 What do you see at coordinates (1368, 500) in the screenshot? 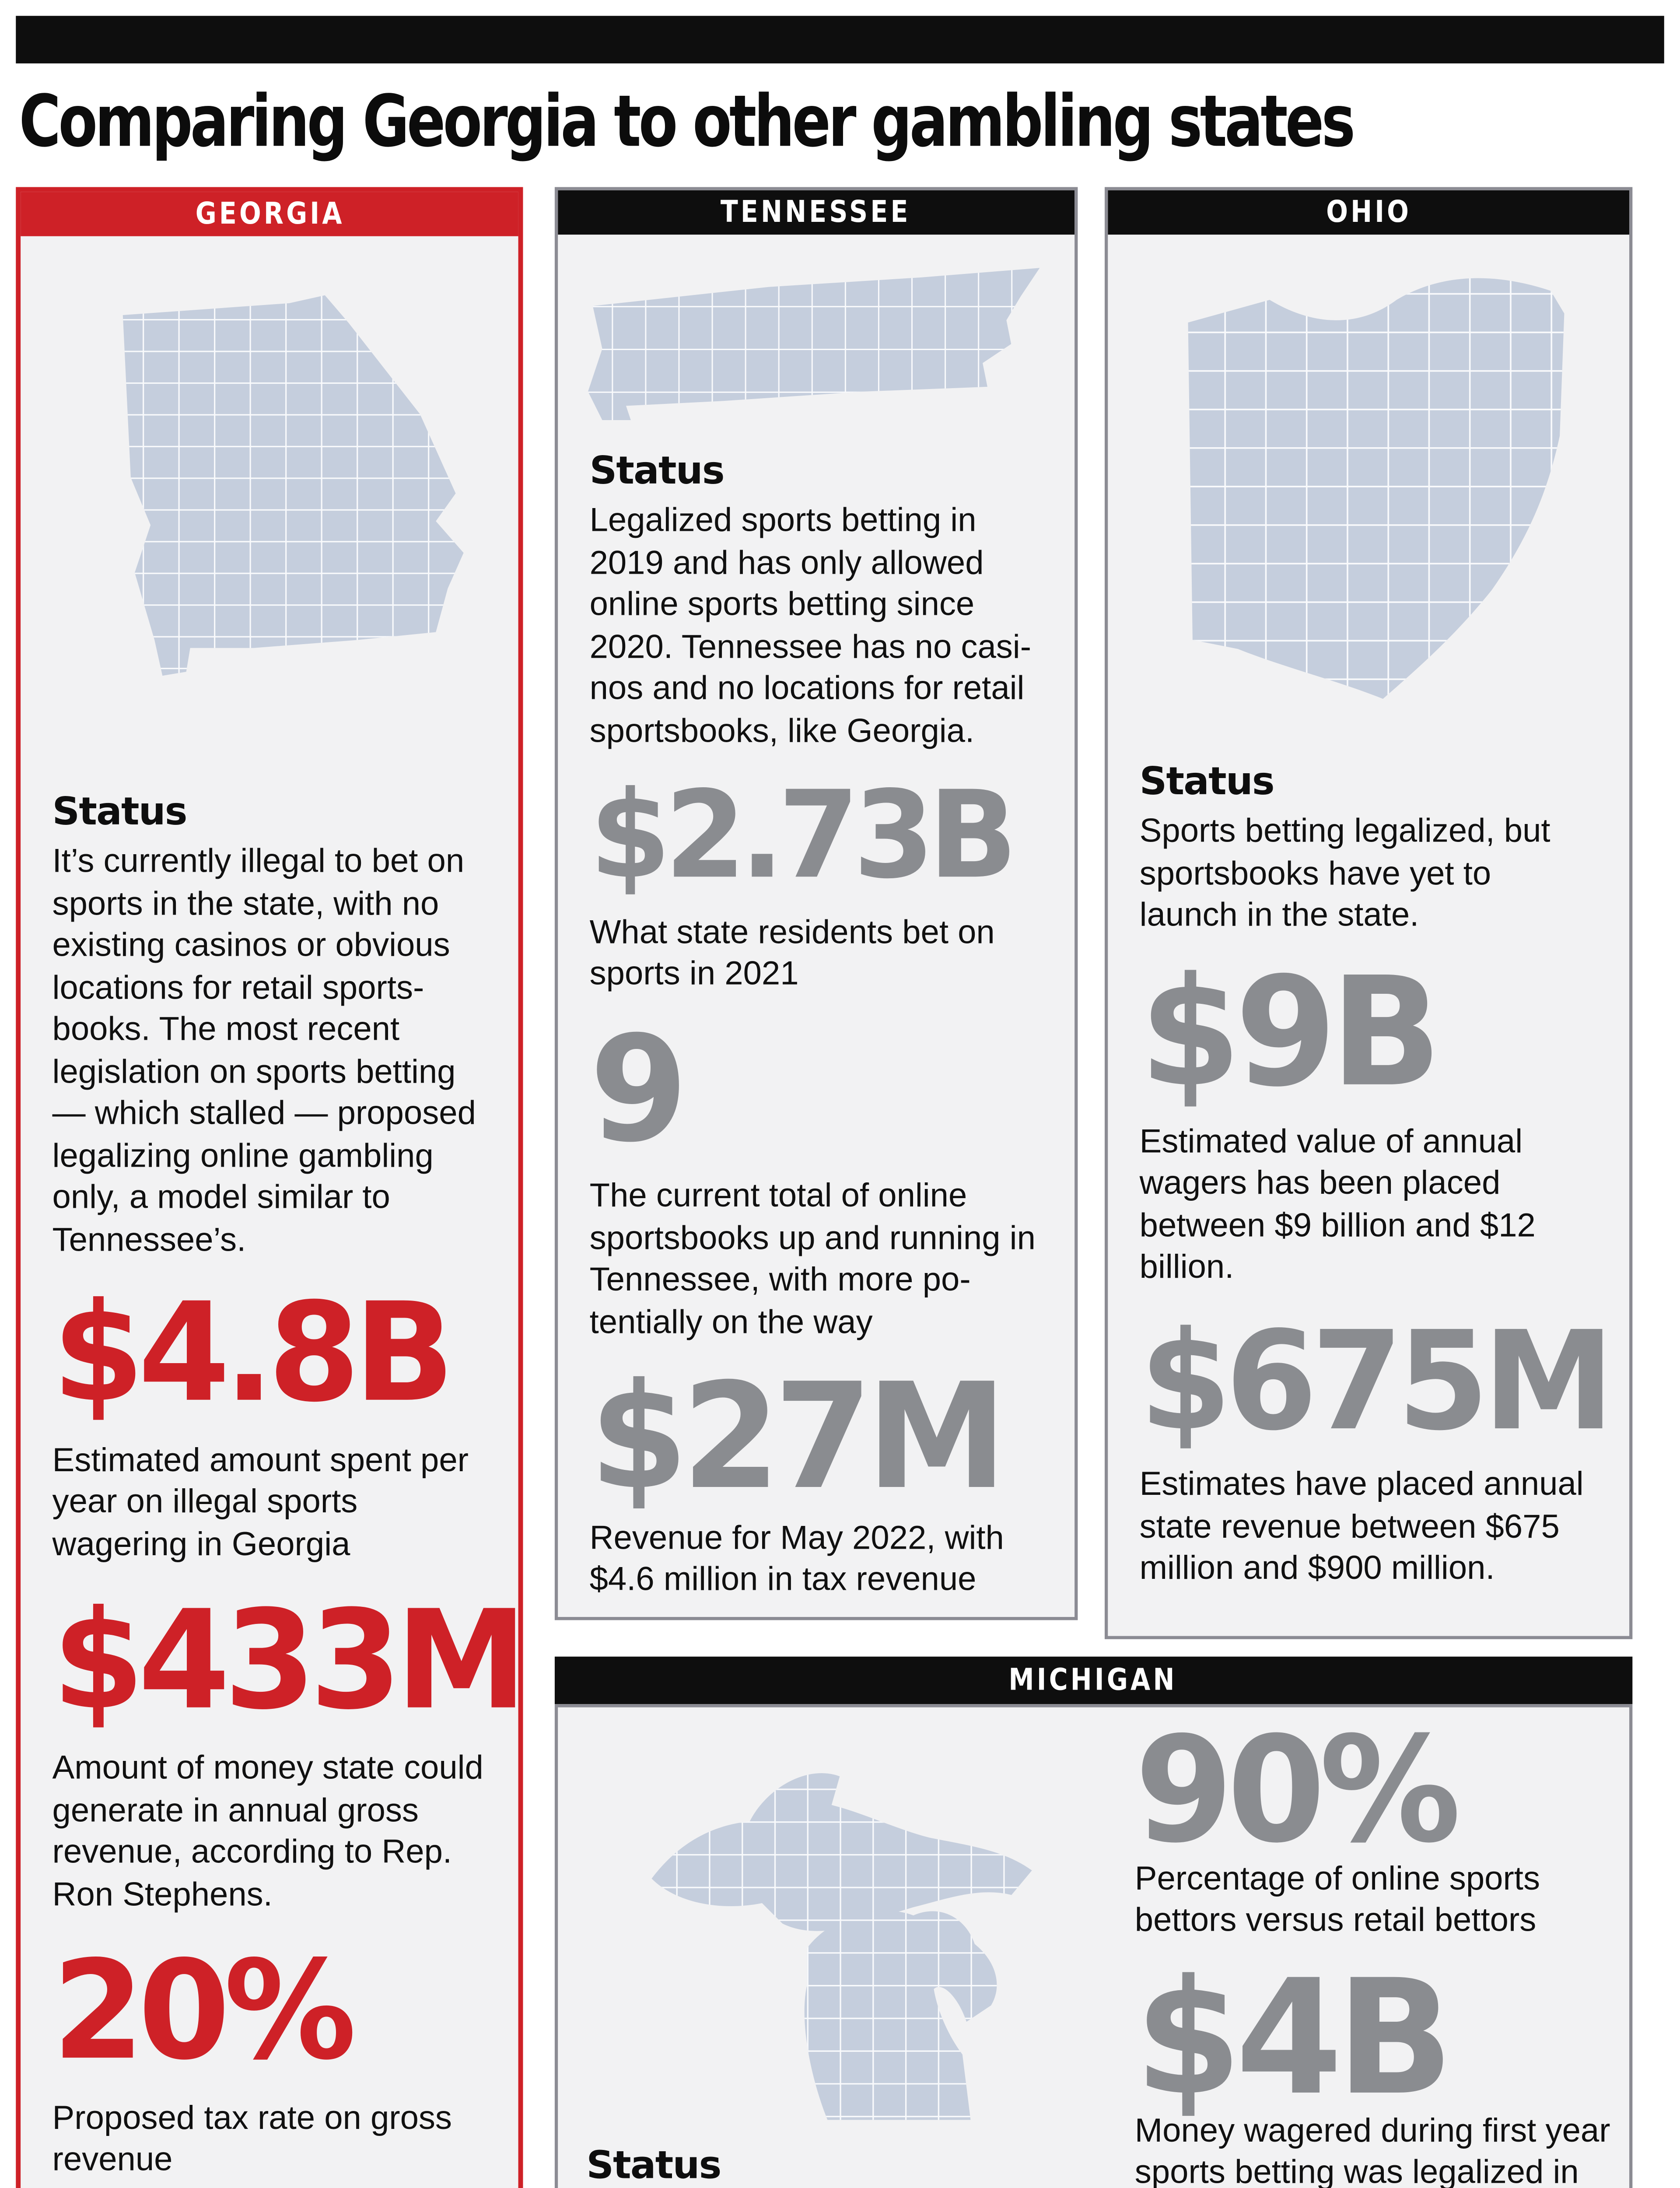
I see `ohio-map-icon` at bounding box center [1368, 500].